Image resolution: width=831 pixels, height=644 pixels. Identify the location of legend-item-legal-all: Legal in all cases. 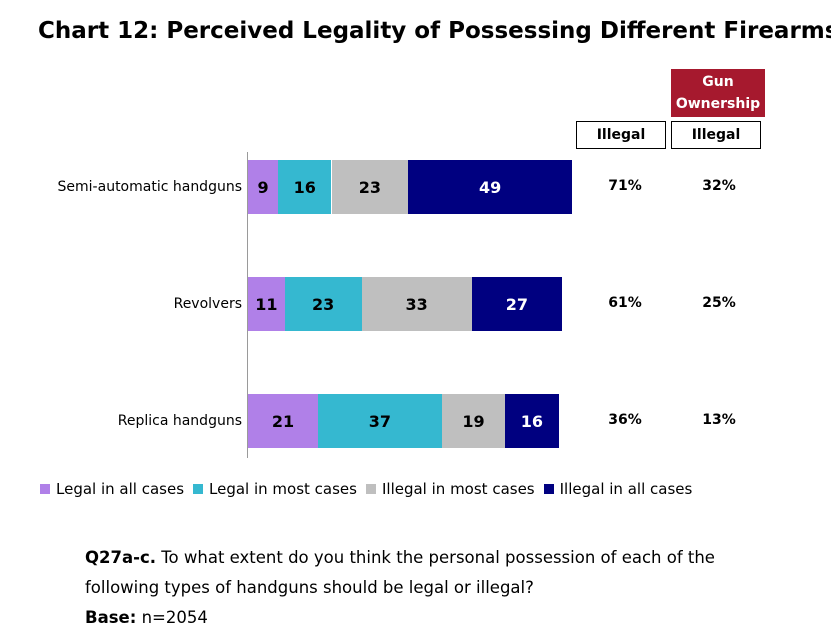
(112, 489).